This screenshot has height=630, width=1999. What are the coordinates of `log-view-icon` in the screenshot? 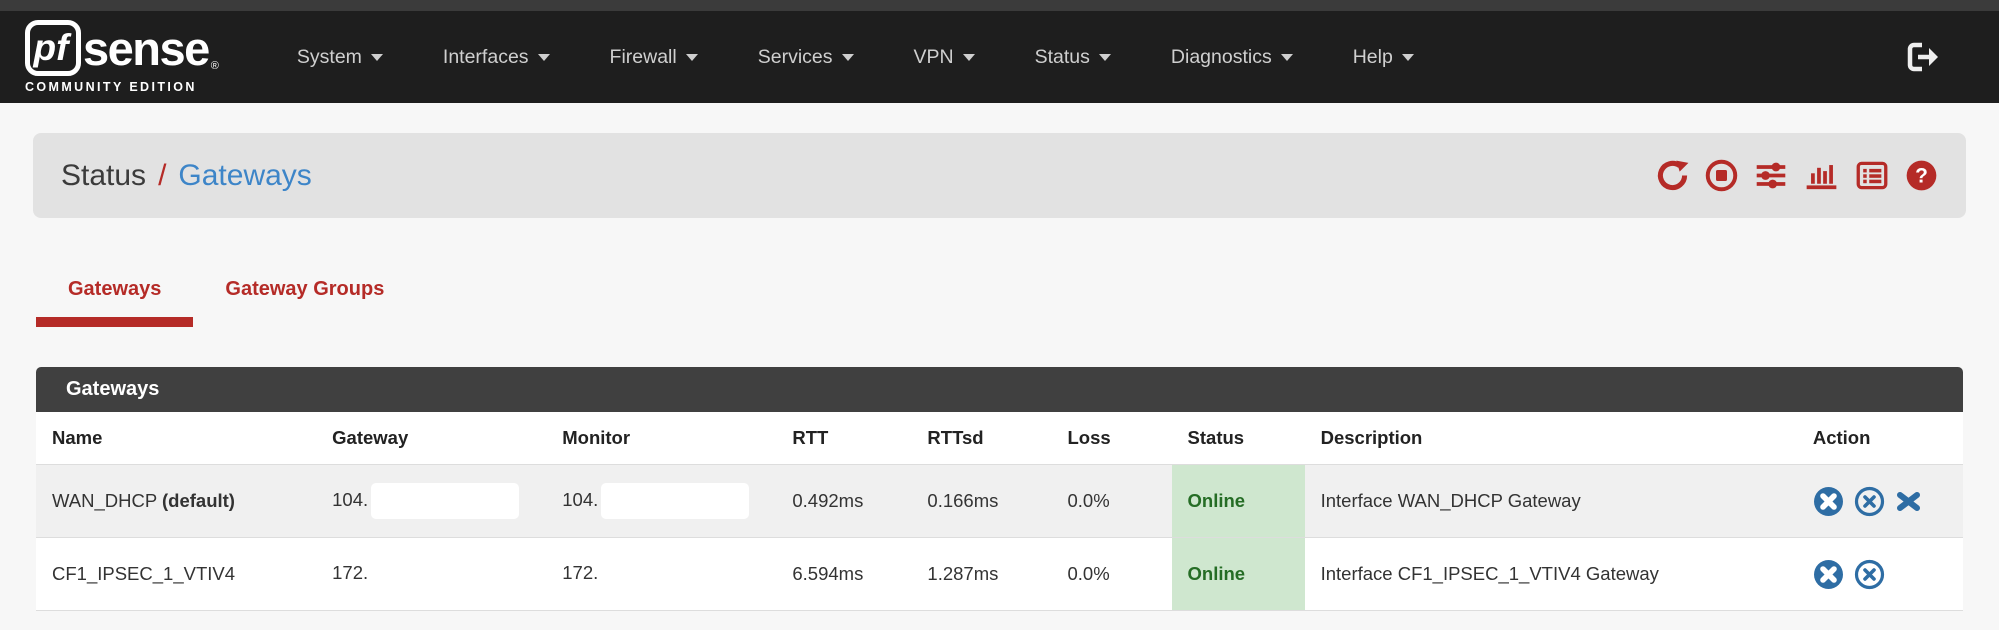 It's located at (1872, 175).